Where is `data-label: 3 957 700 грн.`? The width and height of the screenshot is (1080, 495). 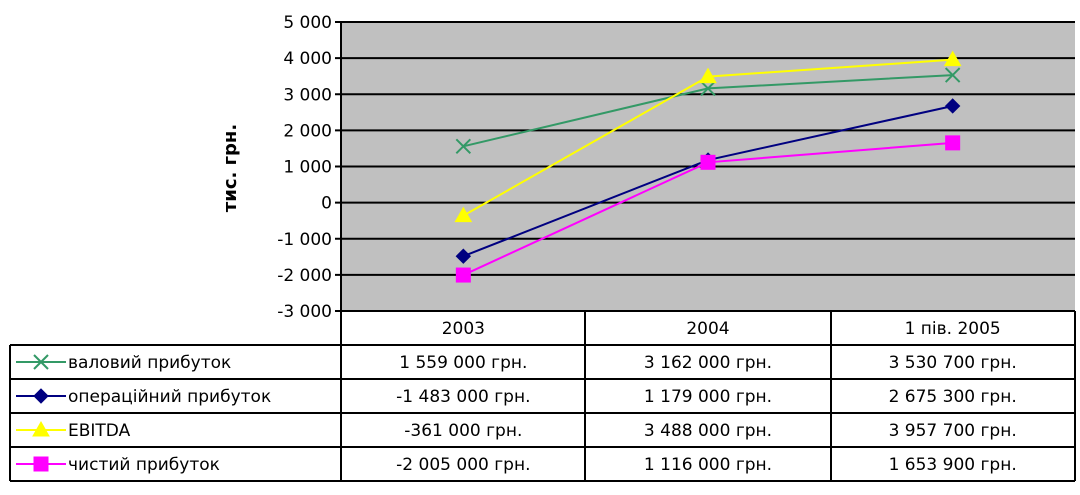 data-label: 3 957 700 грн. is located at coordinates (953, 431).